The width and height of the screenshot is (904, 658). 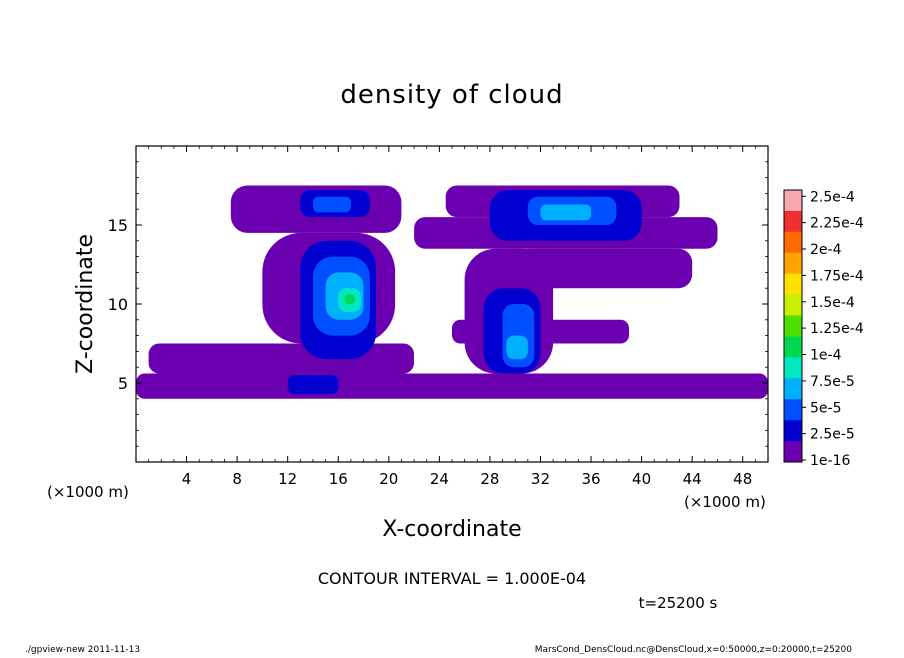 I want to click on x-tick-label: 4, so click(x=187, y=479).